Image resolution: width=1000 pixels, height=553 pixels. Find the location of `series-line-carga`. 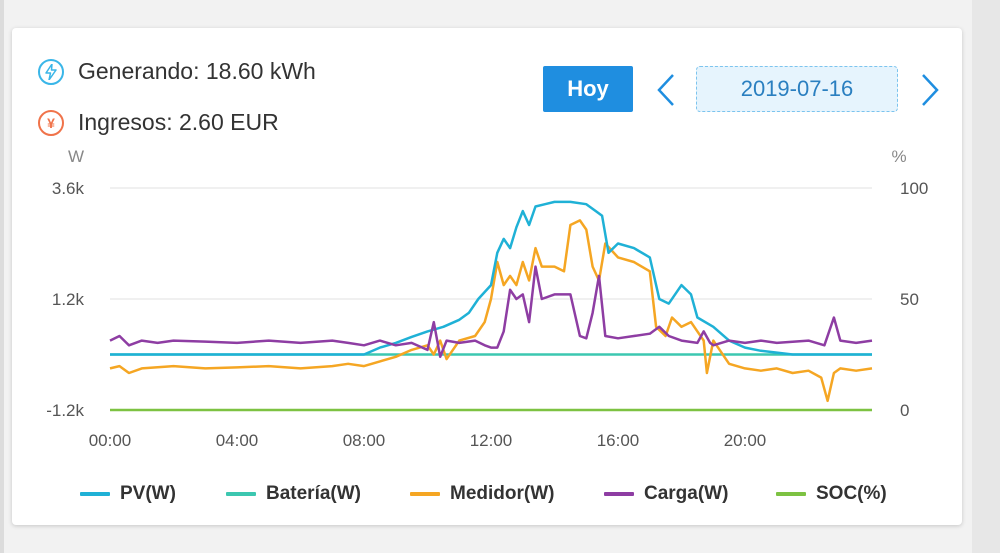

series-line-carga is located at coordinates (491, 312).